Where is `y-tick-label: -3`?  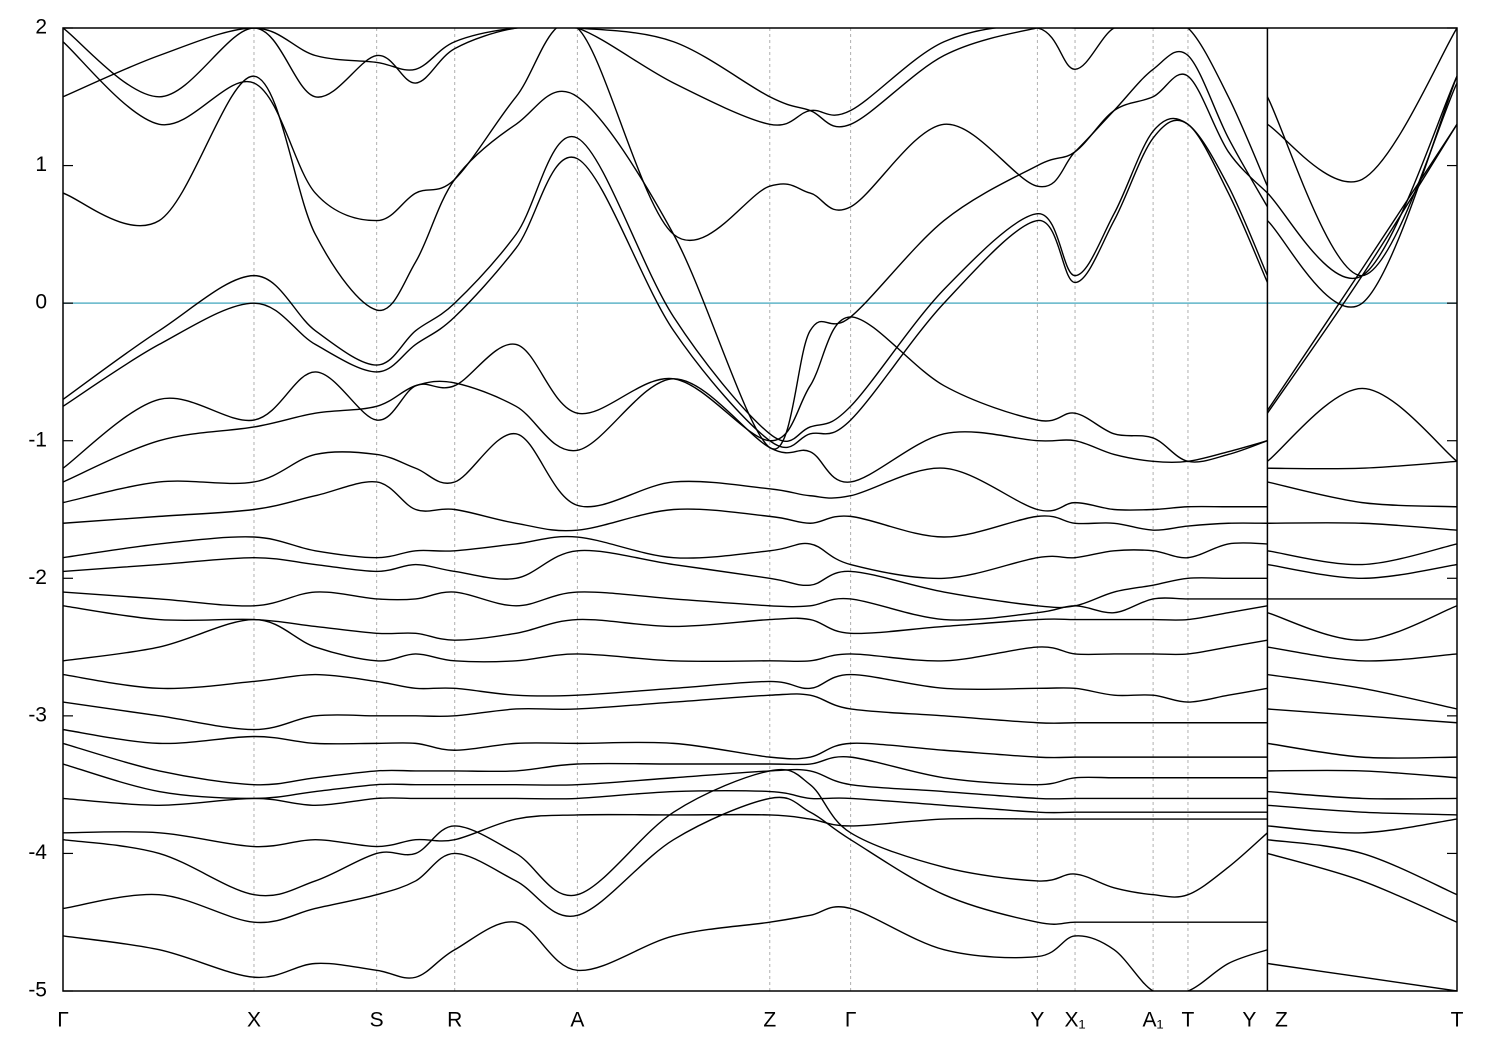
y-tick-label: -3 is located at coordinates (37, 714).